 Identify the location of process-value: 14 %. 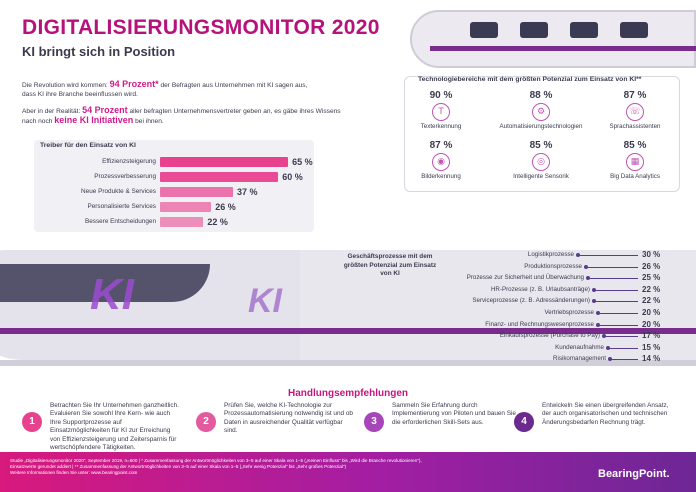
(651, 359).